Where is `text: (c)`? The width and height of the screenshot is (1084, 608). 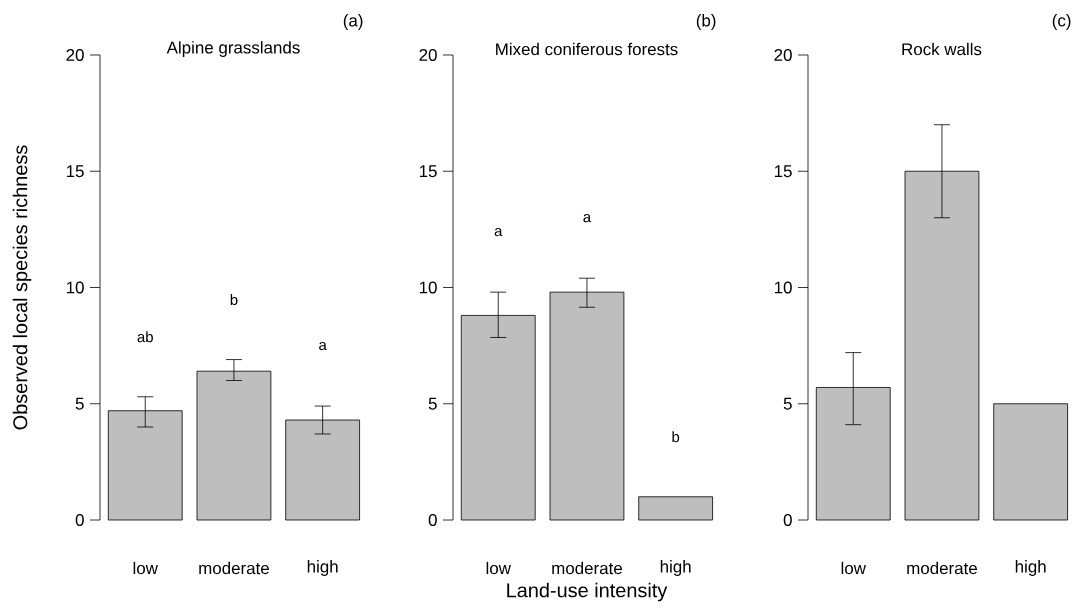 text: (c) is located at coordinates (1061, 22).